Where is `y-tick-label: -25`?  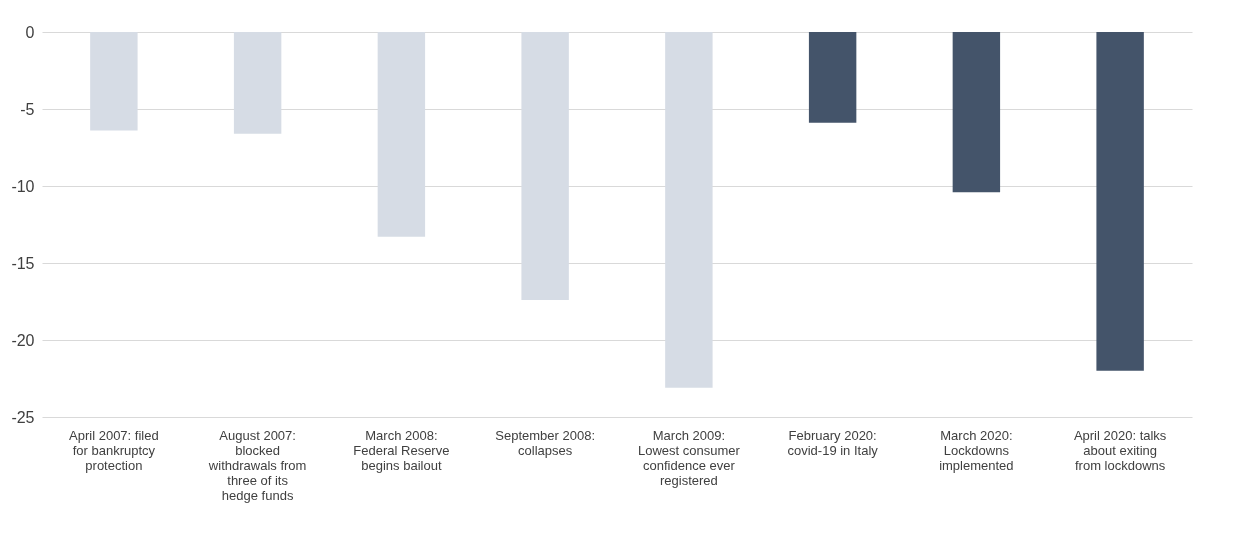 y-tick-label: -25 is located at coordinates (23, 417).